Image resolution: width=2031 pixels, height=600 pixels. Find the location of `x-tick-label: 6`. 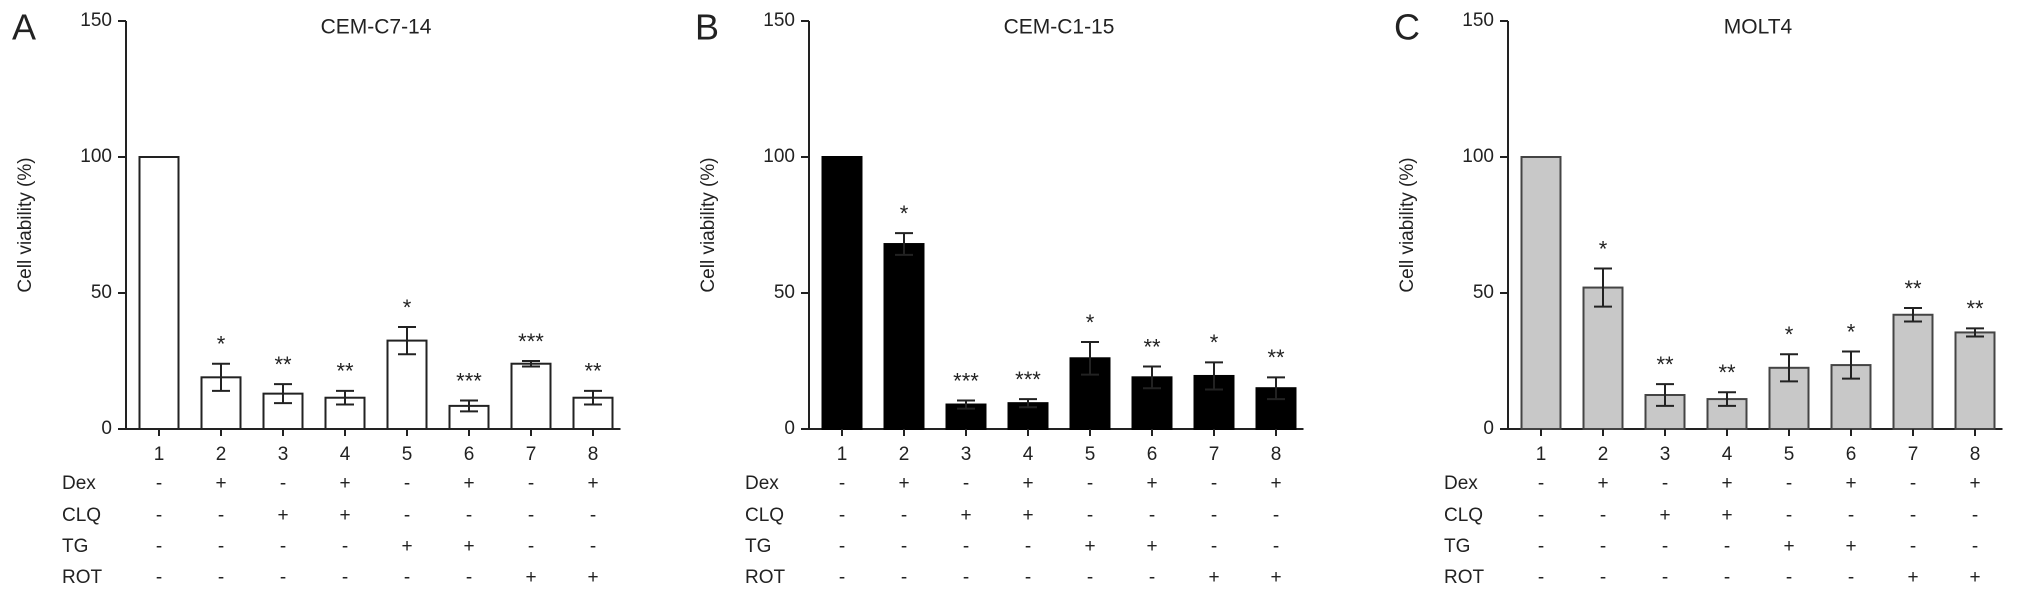

x-tick-label: 6 is located at coordinates (469, 454).